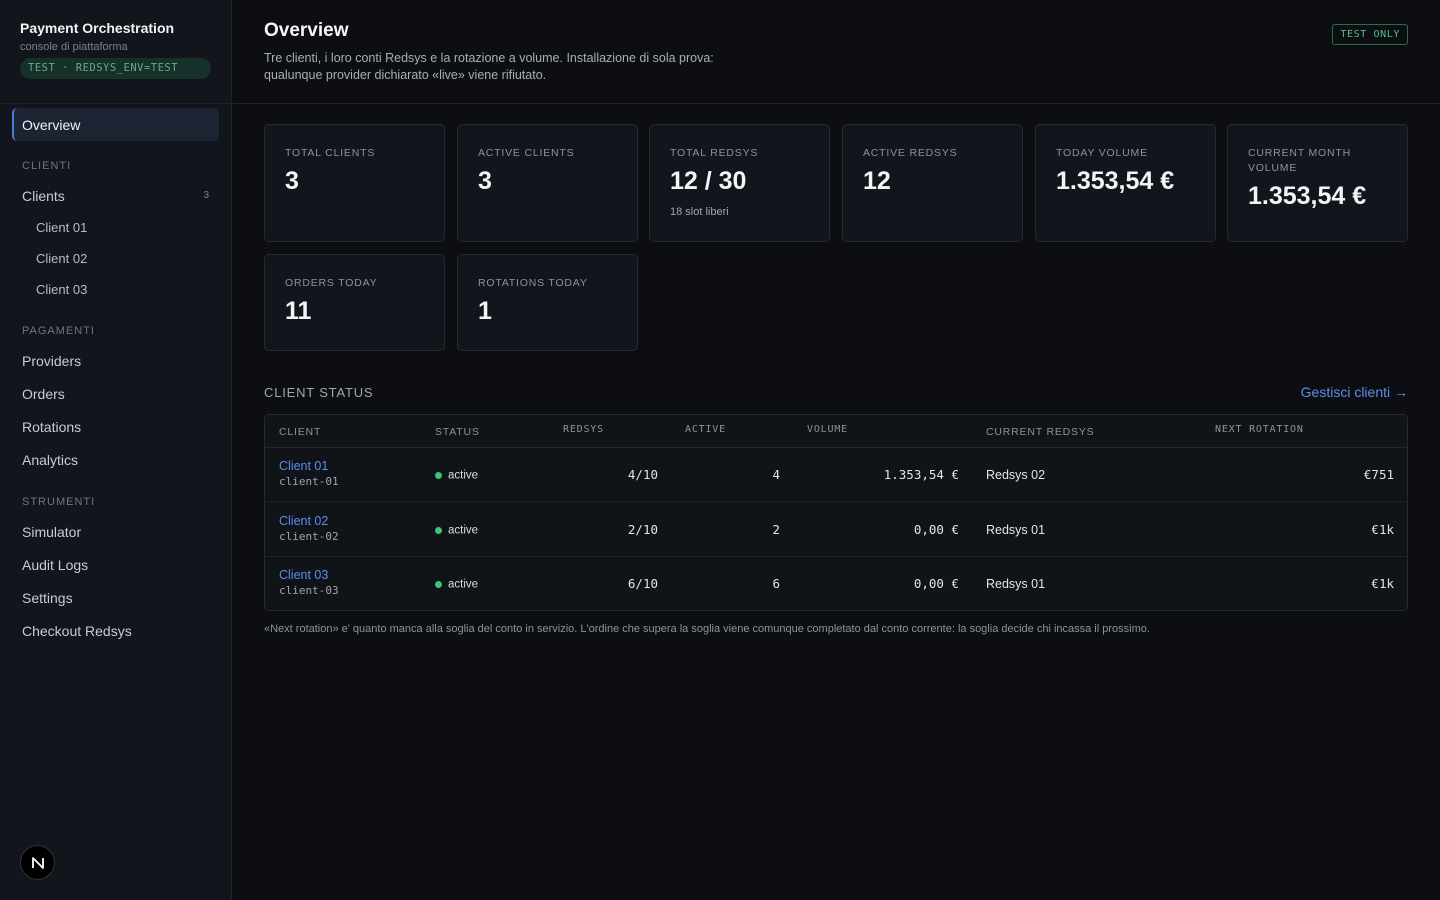  I want to click on sidebar-item-label: Checkout Redsys, so click(77, 630).